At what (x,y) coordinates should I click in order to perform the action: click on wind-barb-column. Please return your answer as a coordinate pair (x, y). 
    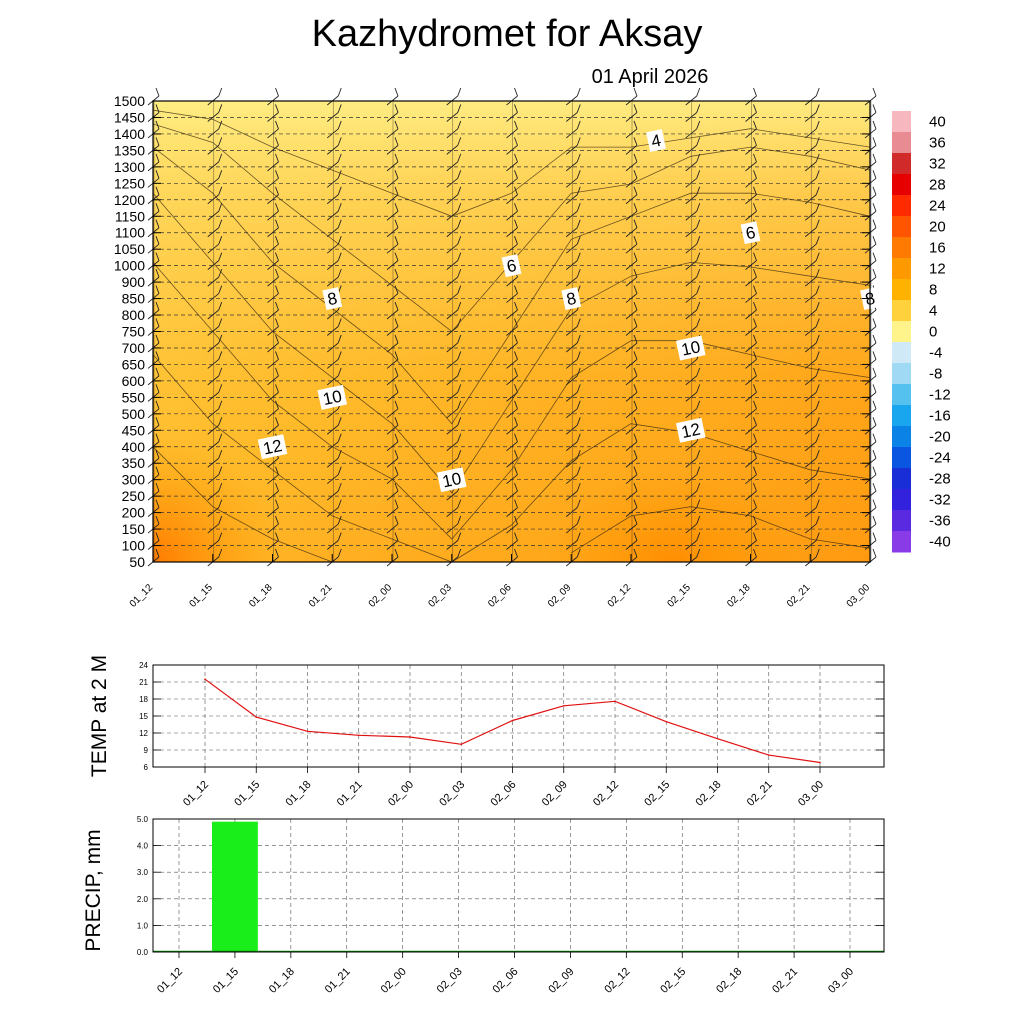
    Looking at the image, I should click on (812, 327).